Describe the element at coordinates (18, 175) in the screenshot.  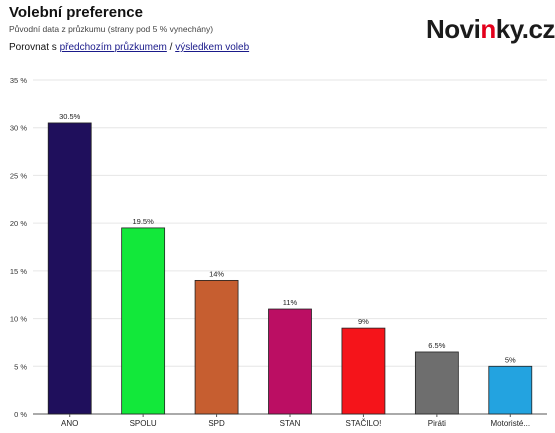
I see `y-tick-label: 25 %` at that location.